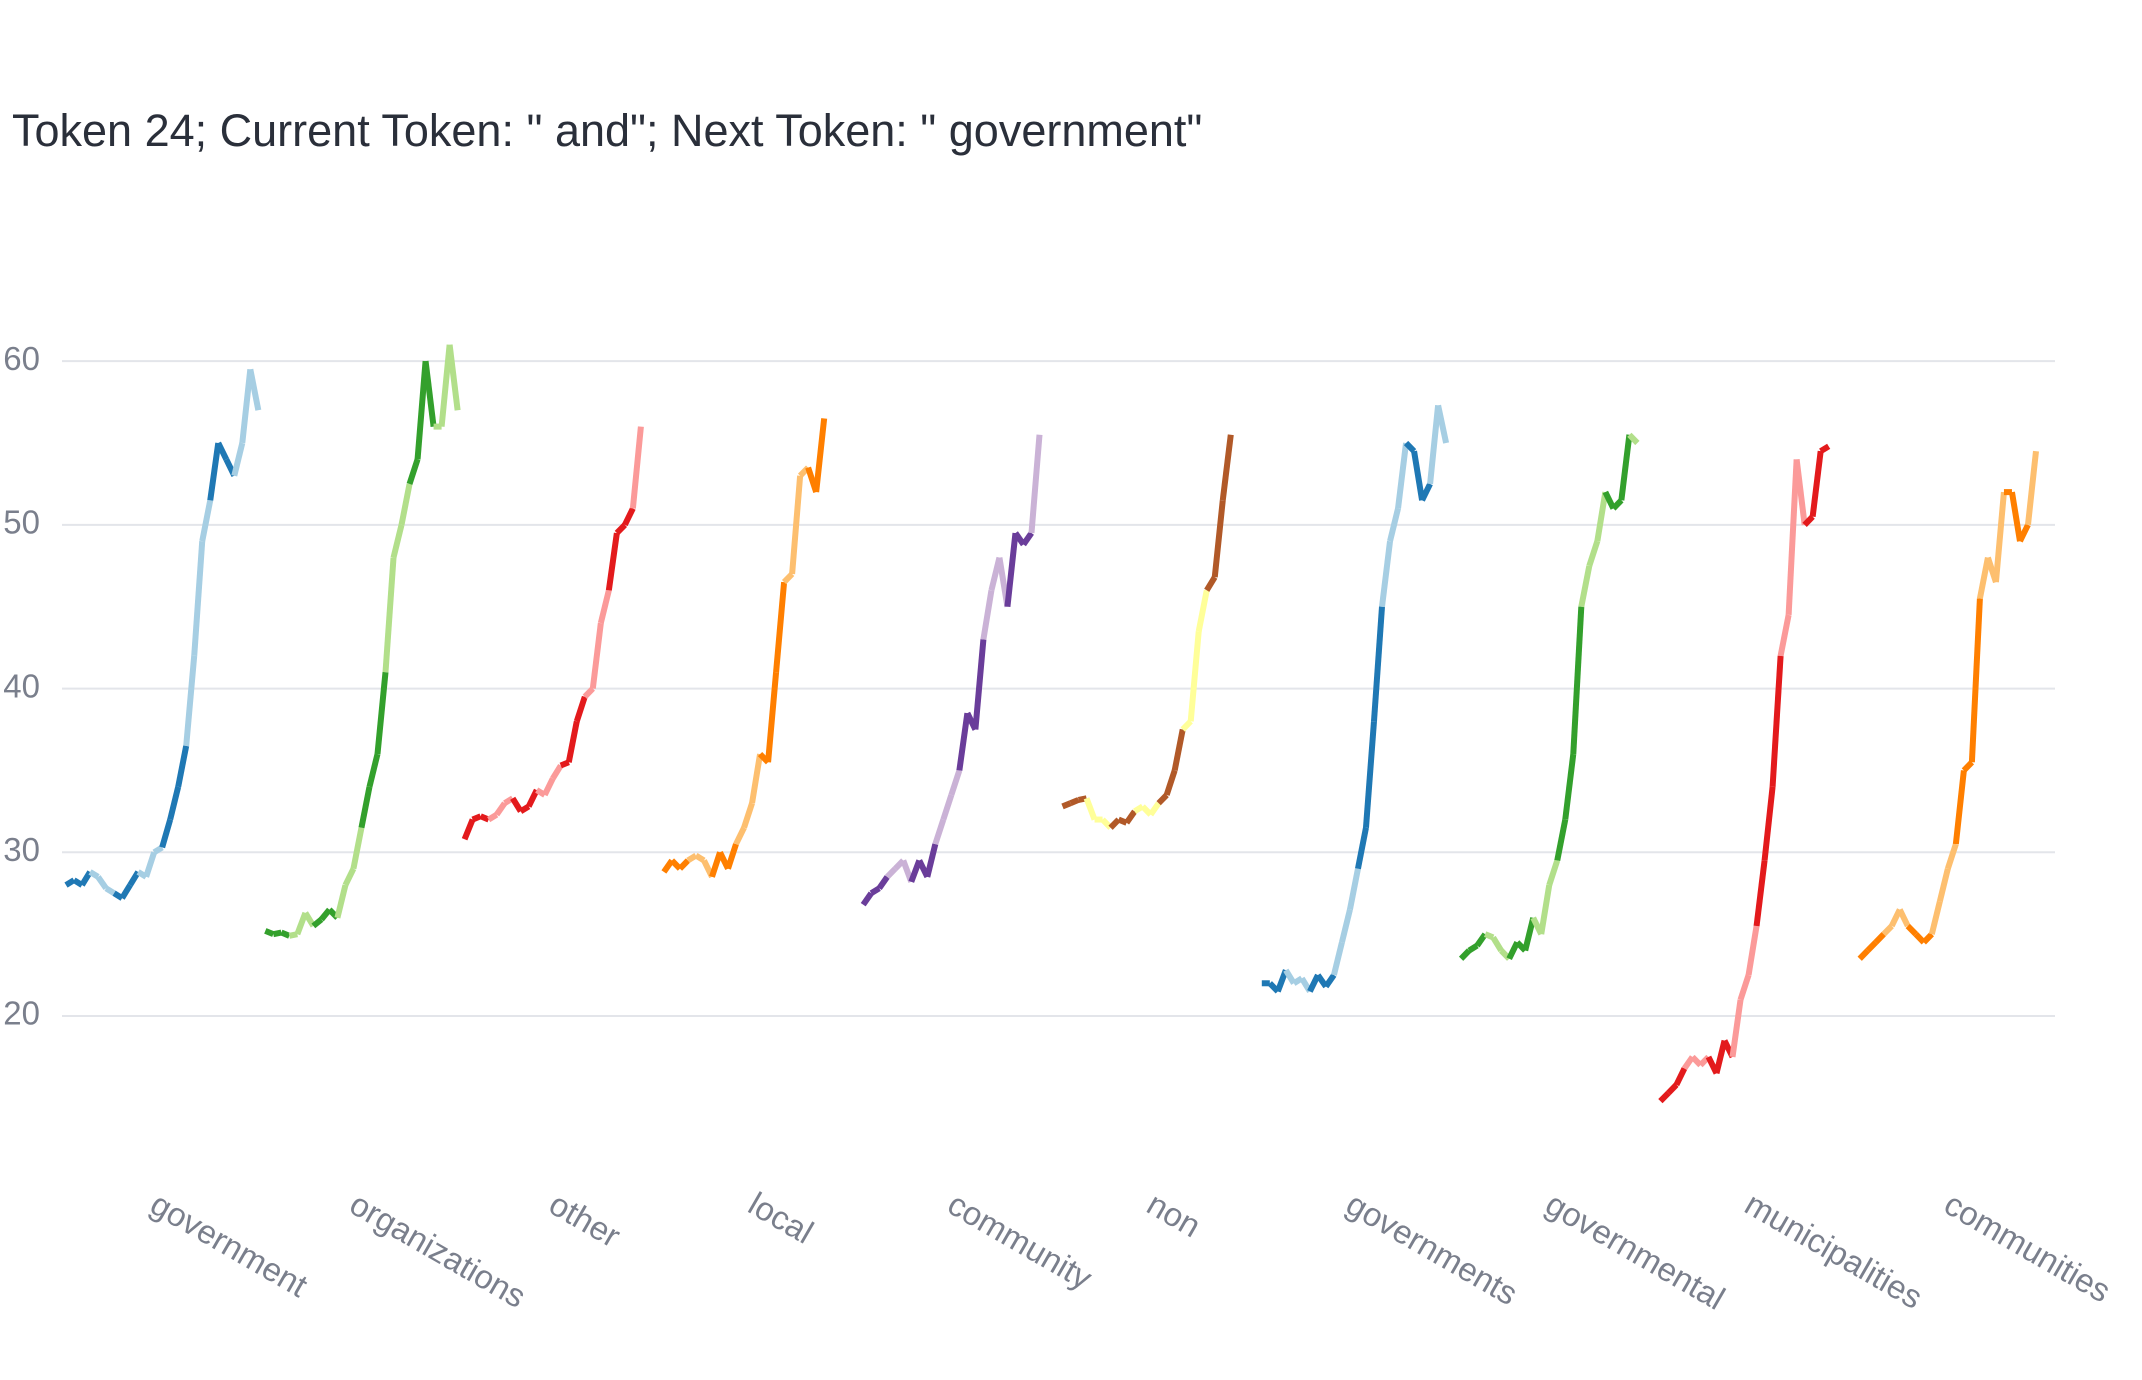 Image resolution: width=2142 pixels, height=1380 pixels. What do you see at coordinates (21, 849) in the screenshot?
I see `y-tick-label: 30` at bounding box center [21, 849].